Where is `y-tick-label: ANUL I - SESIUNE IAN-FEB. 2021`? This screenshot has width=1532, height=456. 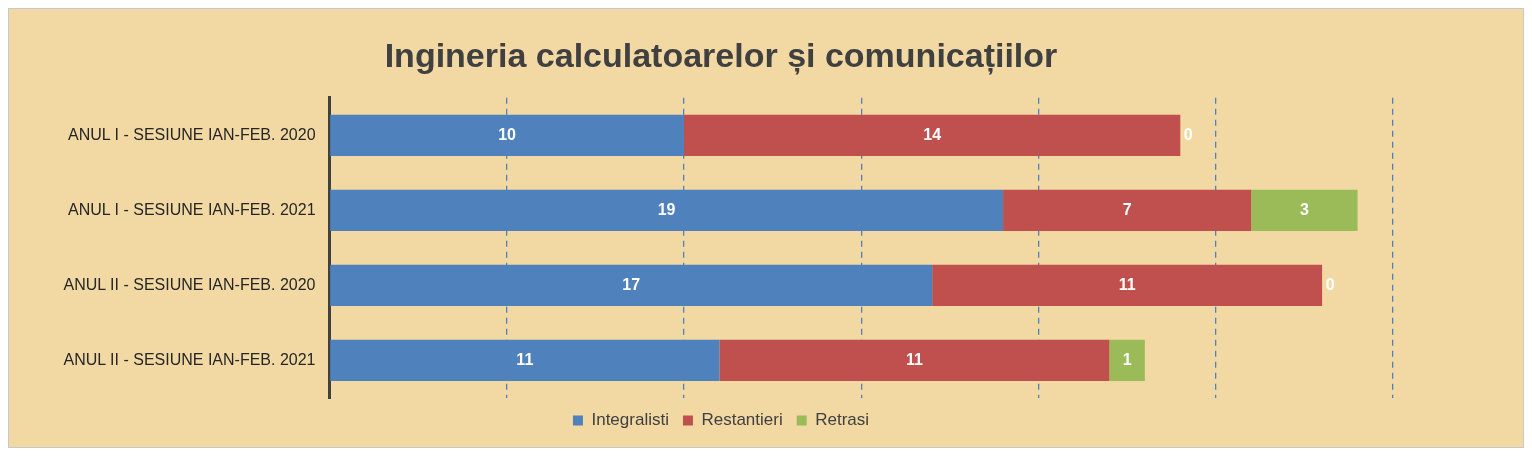
y-tick-label: ANUL I - SESIUNE IAN-FEB. 2021 is located at coordinates (192, 209).